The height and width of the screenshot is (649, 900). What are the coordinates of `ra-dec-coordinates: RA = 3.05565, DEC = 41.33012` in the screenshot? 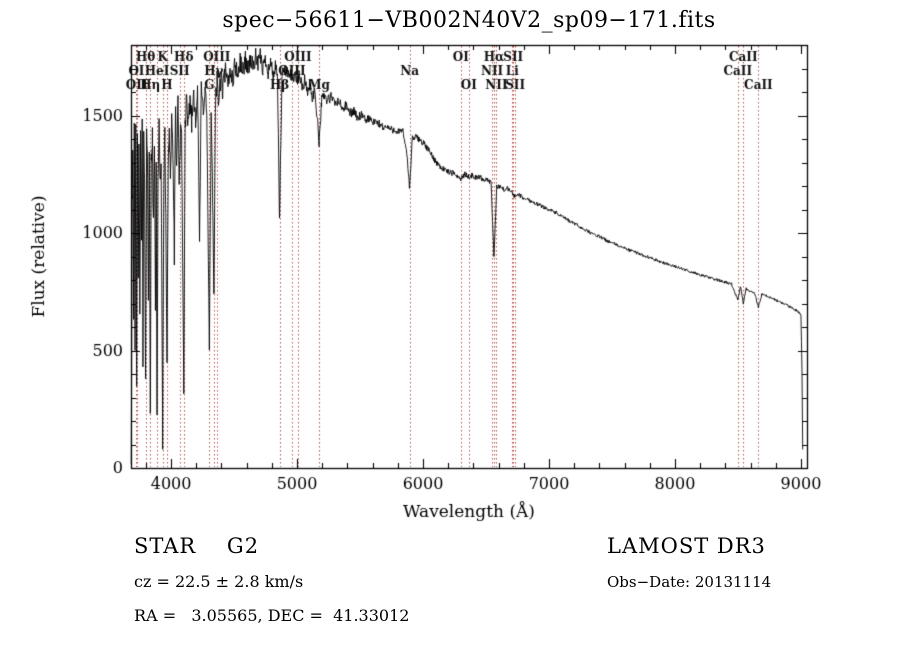 It's located at (272, 615).